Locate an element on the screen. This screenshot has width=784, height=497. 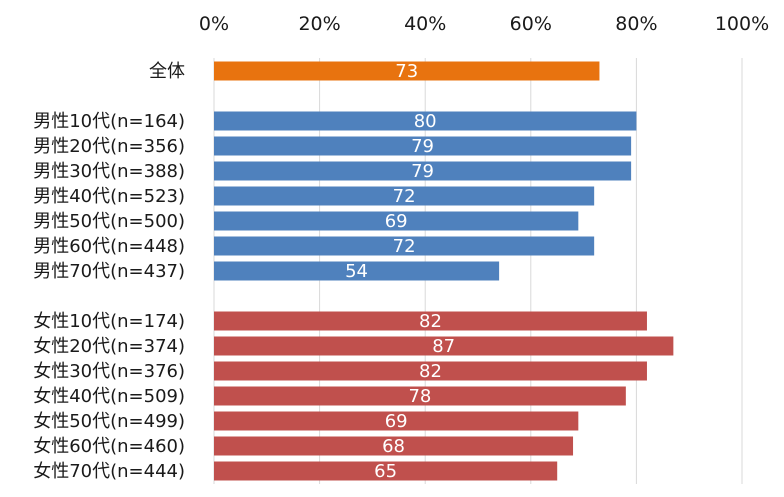
x-tick-label: 0% is located at coordinates (214, 24).